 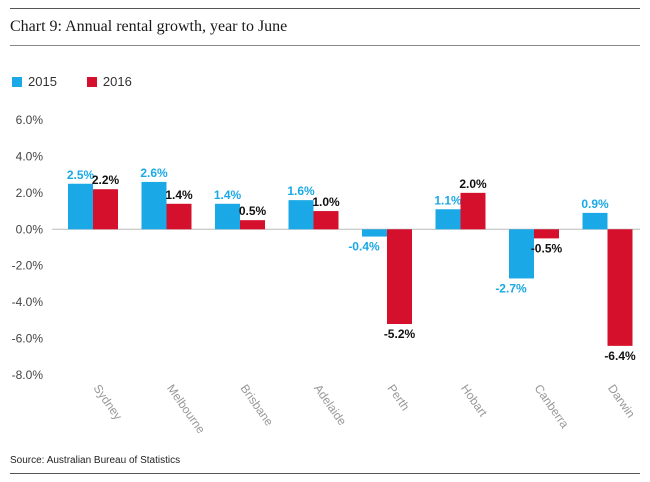 What do you see at coordinates (399, 398) in the screenshot?
I see `x-tick-label: Perth` at bounding box center [399, 398].